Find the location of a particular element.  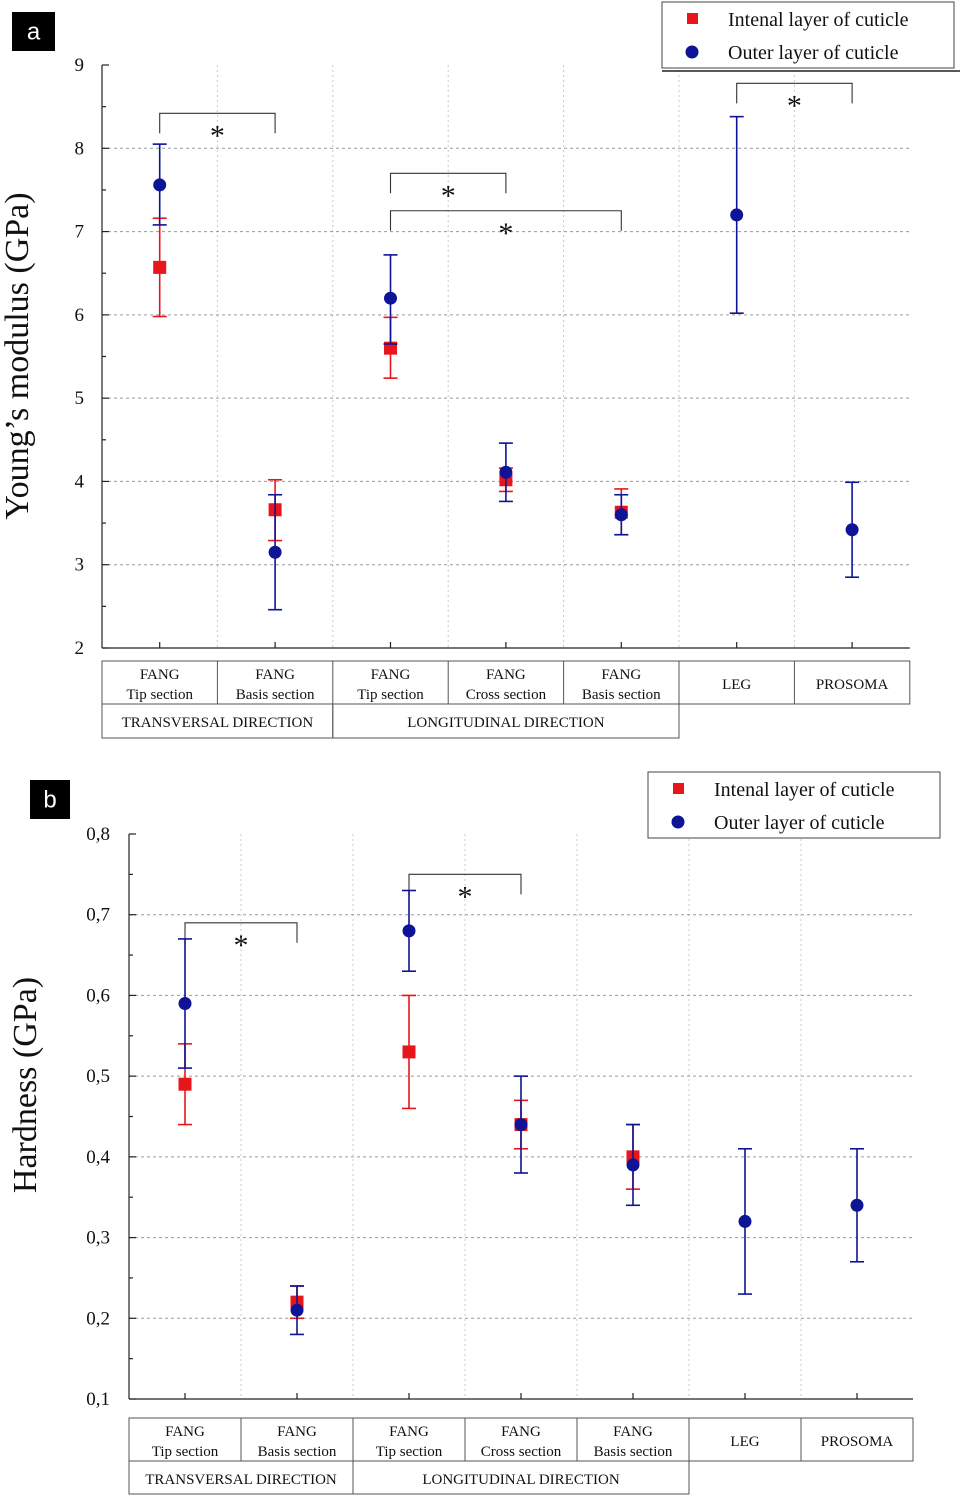

y-tick-label: 2 is located at coordinates (80, 648).